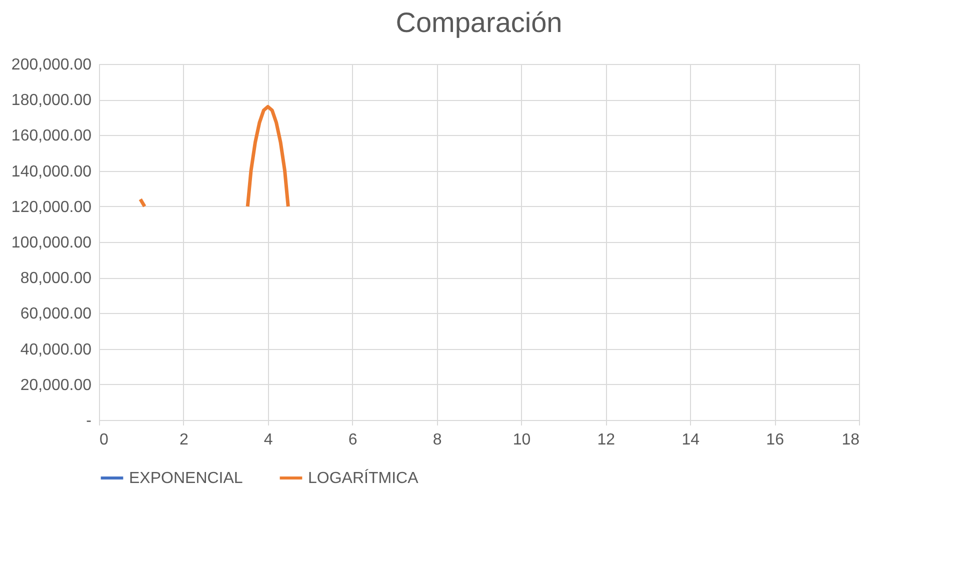 The width and height of the screenshot is (956, 581). What do you see at coordinates (437, 440) in the screenshot?
I see `x-tick-label: 8` at bounding box center [437, 440].